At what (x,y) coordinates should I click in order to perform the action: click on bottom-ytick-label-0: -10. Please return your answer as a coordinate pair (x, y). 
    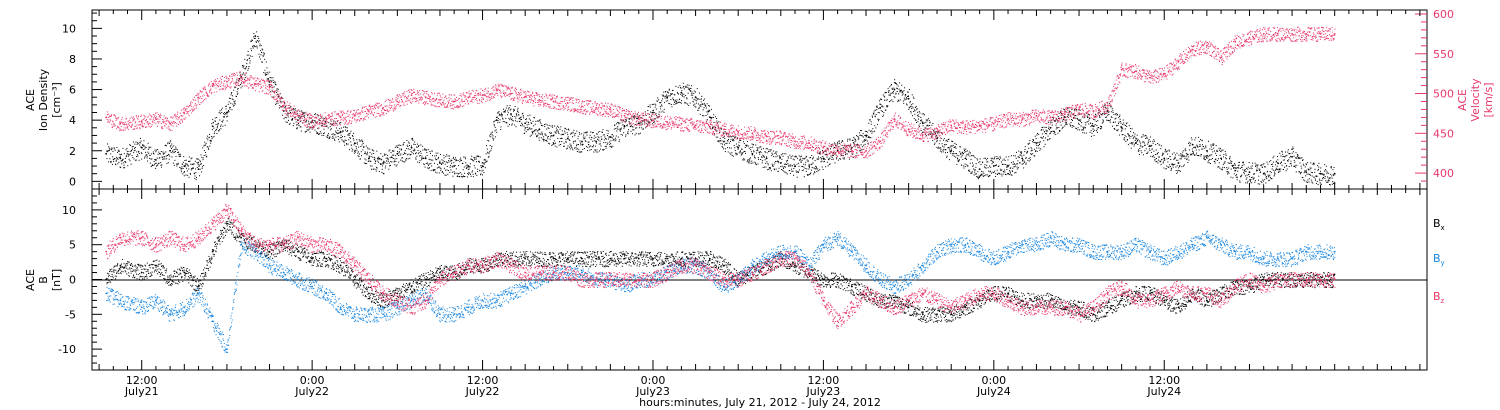
    Looking at the image, I should click on (67, 349).